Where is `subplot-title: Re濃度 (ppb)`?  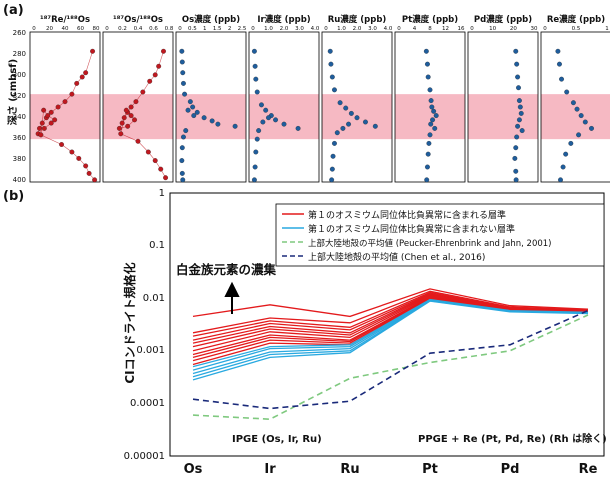 subplot-title: Re濃度 (ppb) is located at coordinates (576, 19).